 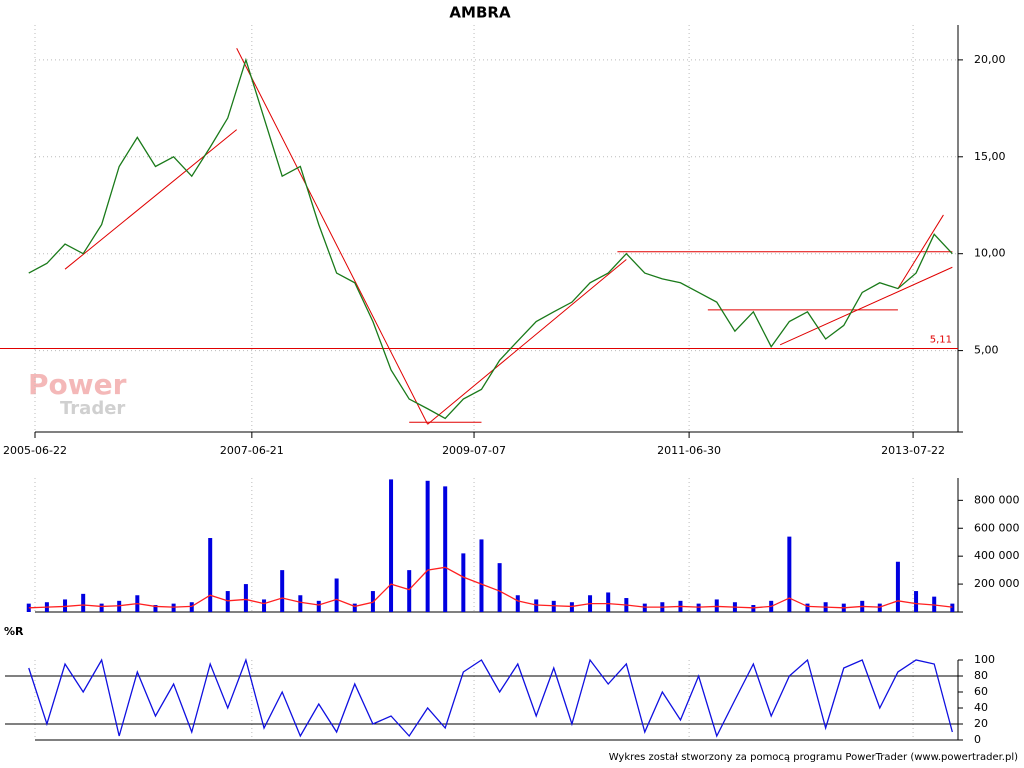 I want to click on y-tick-label: 200 000, so click(x=997, y=583).